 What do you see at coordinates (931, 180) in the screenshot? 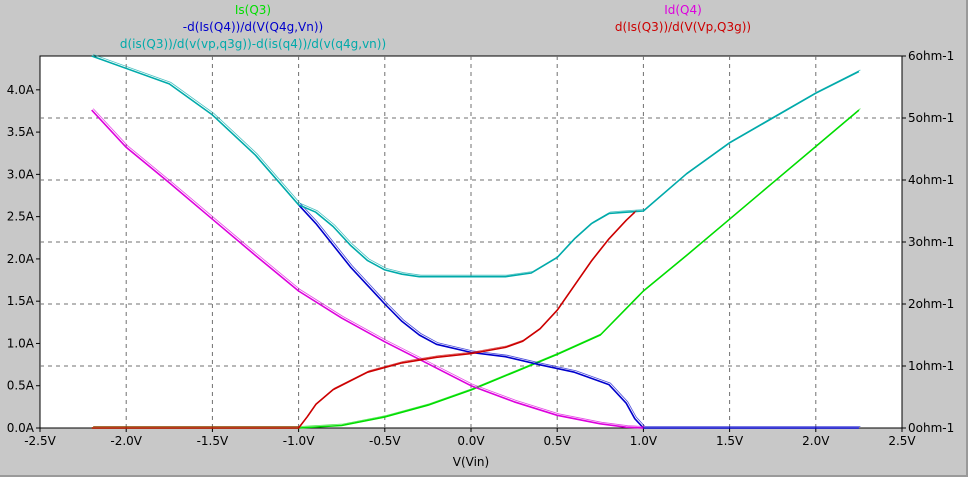
I see `right-tick-label: 4ohm-1` at bounding box center [931, 180].